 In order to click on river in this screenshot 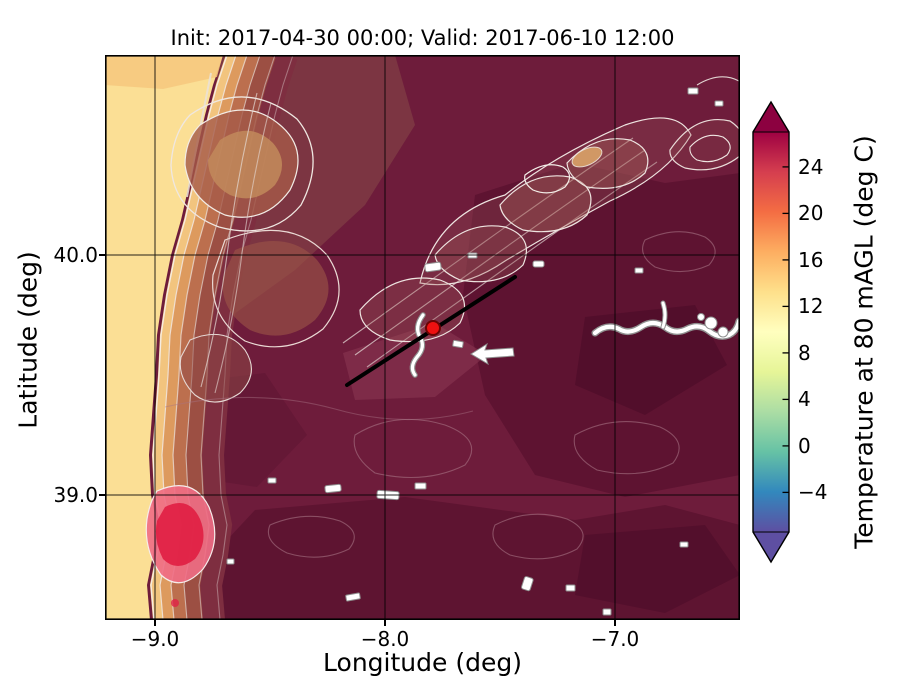, I will do `click(666, 328)`.